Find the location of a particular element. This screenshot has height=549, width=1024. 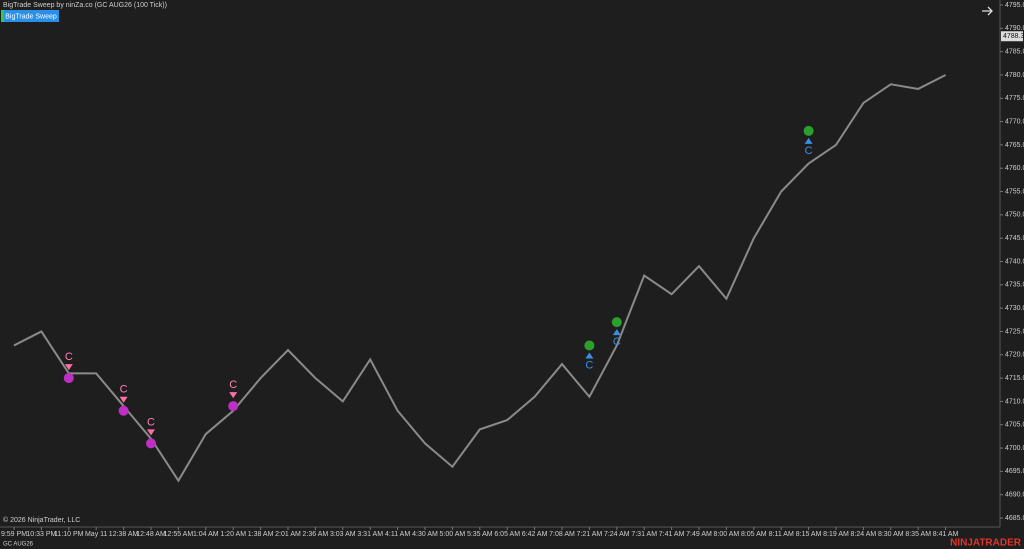

y-tick-label: 4795.0 is located at coordinates (1014, 5).